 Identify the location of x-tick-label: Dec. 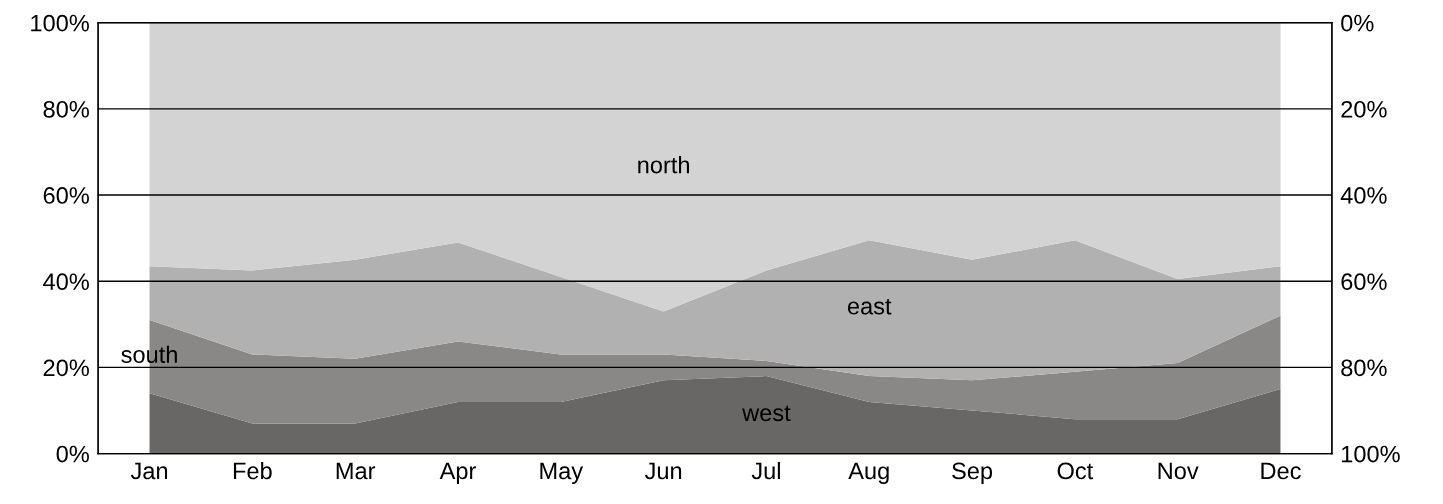
(1281, 471).